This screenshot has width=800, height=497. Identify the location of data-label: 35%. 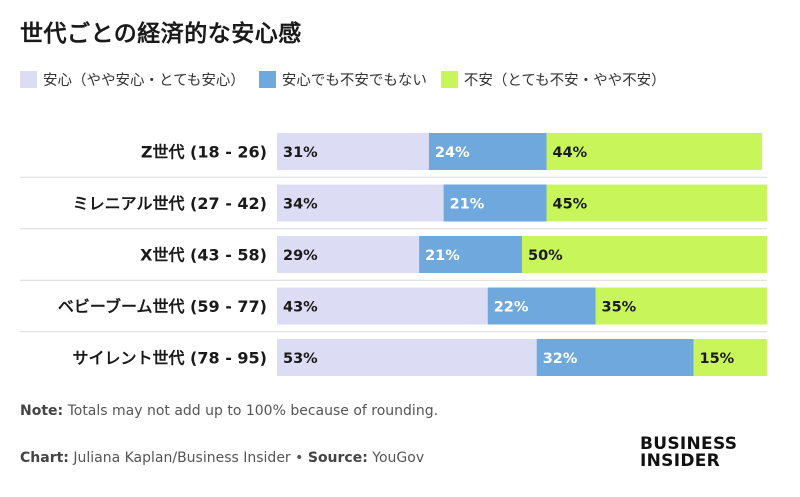
(619, 308).